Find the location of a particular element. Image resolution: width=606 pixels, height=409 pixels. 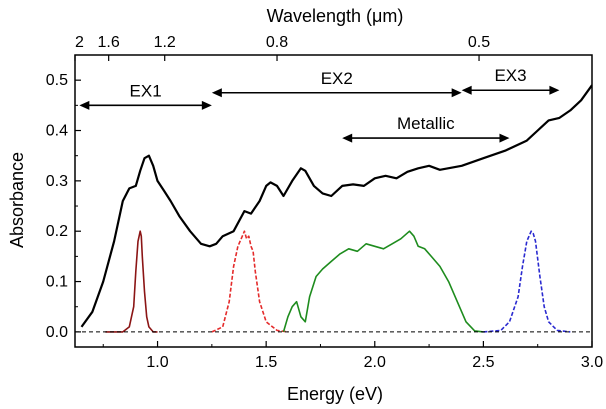

y-tick-label: 0.3 is located at coordinates (57, 181).